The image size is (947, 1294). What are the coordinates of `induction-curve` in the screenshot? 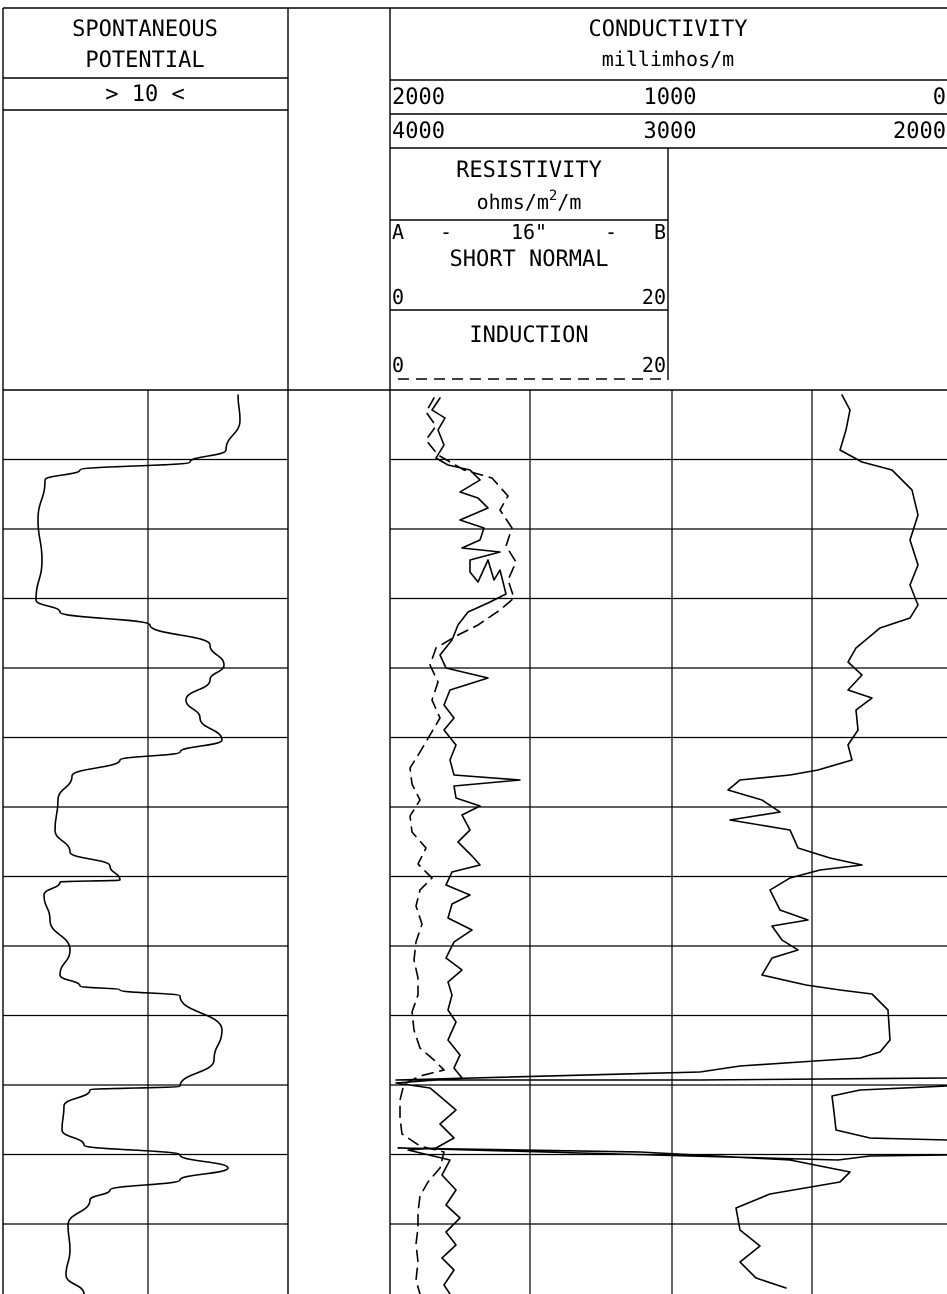 It's located at (458, 845).